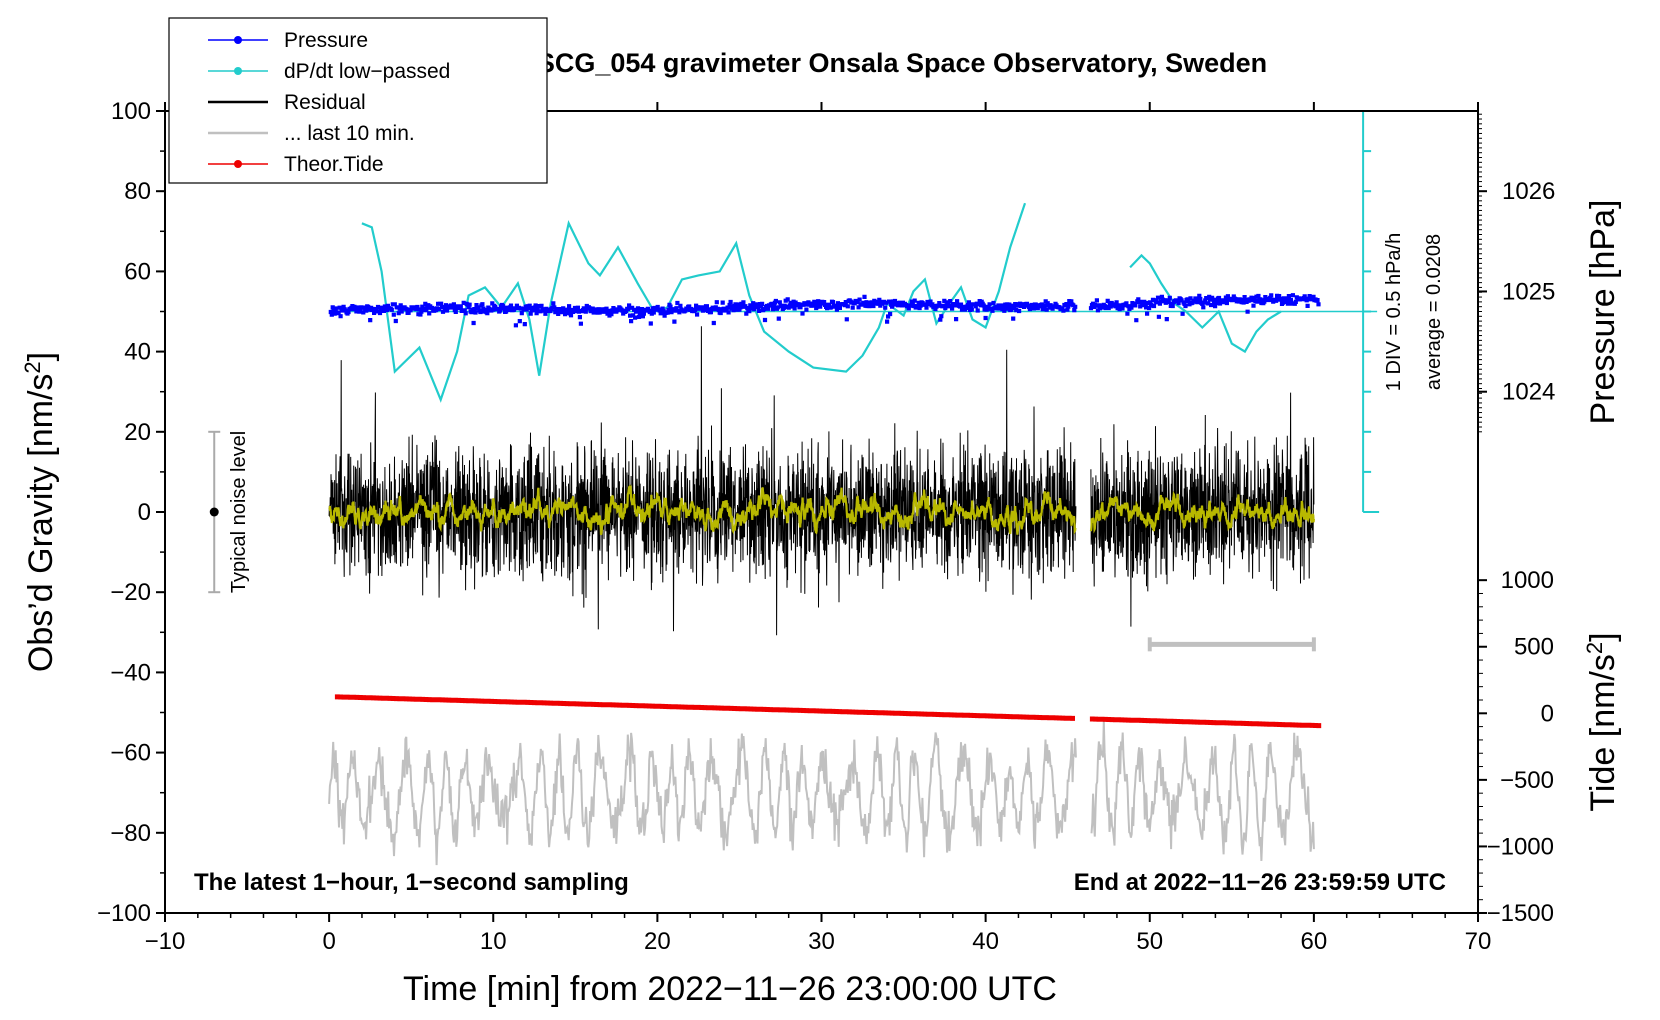 This screenshot has width=1660, height=1020. Describe the element at coordinates (41, 523) in the screenshot. I see `y-axis-title-gravity-text: Obs’d Gravity [nm/s` at that location.